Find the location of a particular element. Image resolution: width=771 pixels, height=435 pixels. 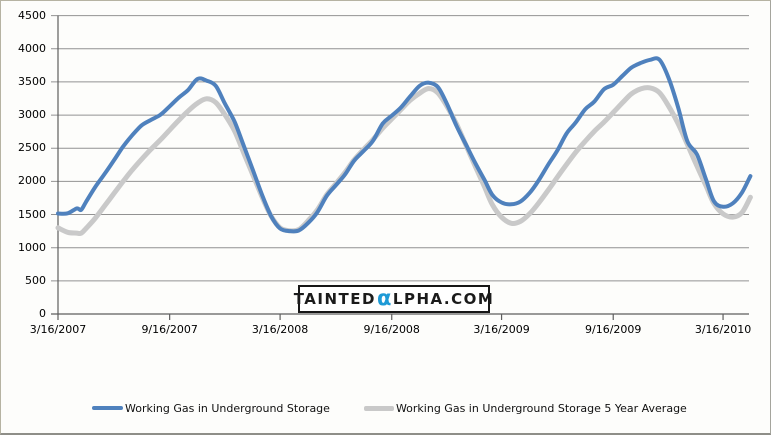

y-axis-tick-label: 1500 is located at coordinates (32, 214).